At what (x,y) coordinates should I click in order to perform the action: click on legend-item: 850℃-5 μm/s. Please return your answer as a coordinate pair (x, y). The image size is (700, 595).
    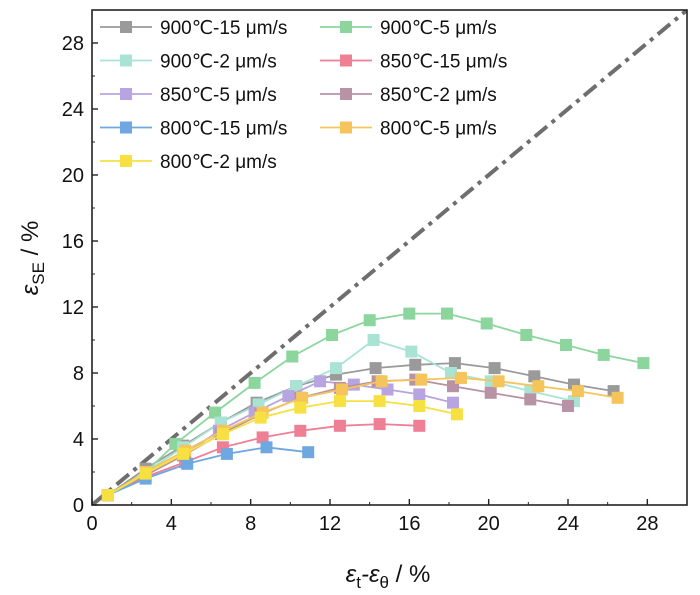
    Looking at the image, I should click on (188, 95).